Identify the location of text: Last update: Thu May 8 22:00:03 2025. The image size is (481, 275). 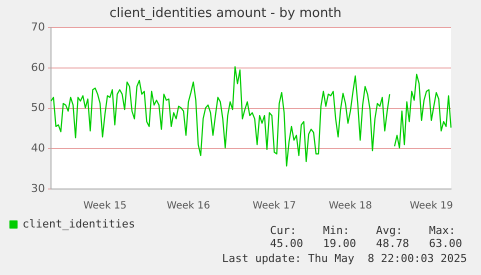
(344, 258).